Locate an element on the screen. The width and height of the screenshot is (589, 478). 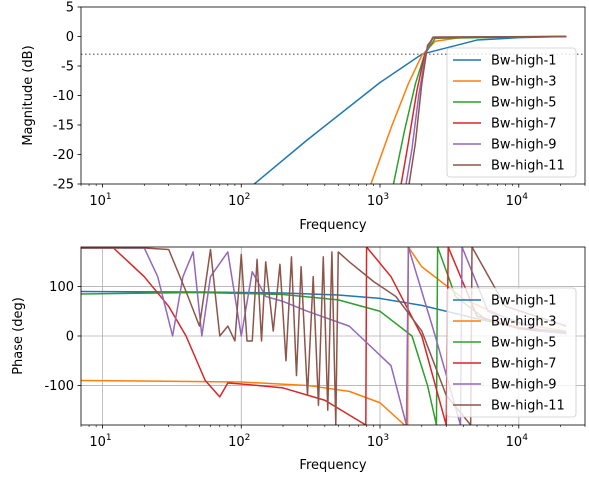
y-tick-label: -25 is located at coordinates (63, 185).